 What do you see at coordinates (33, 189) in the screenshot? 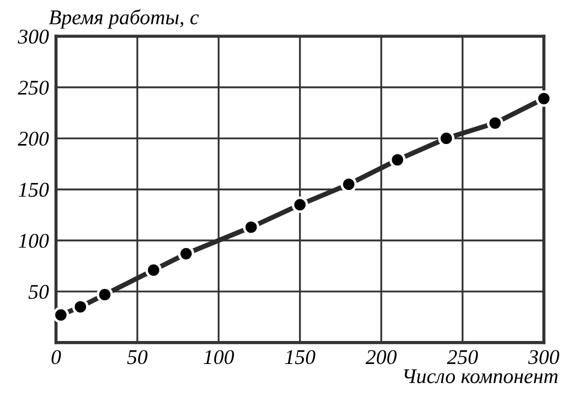
I see `y-tick-label: 150` at bounding box center [33, 189].